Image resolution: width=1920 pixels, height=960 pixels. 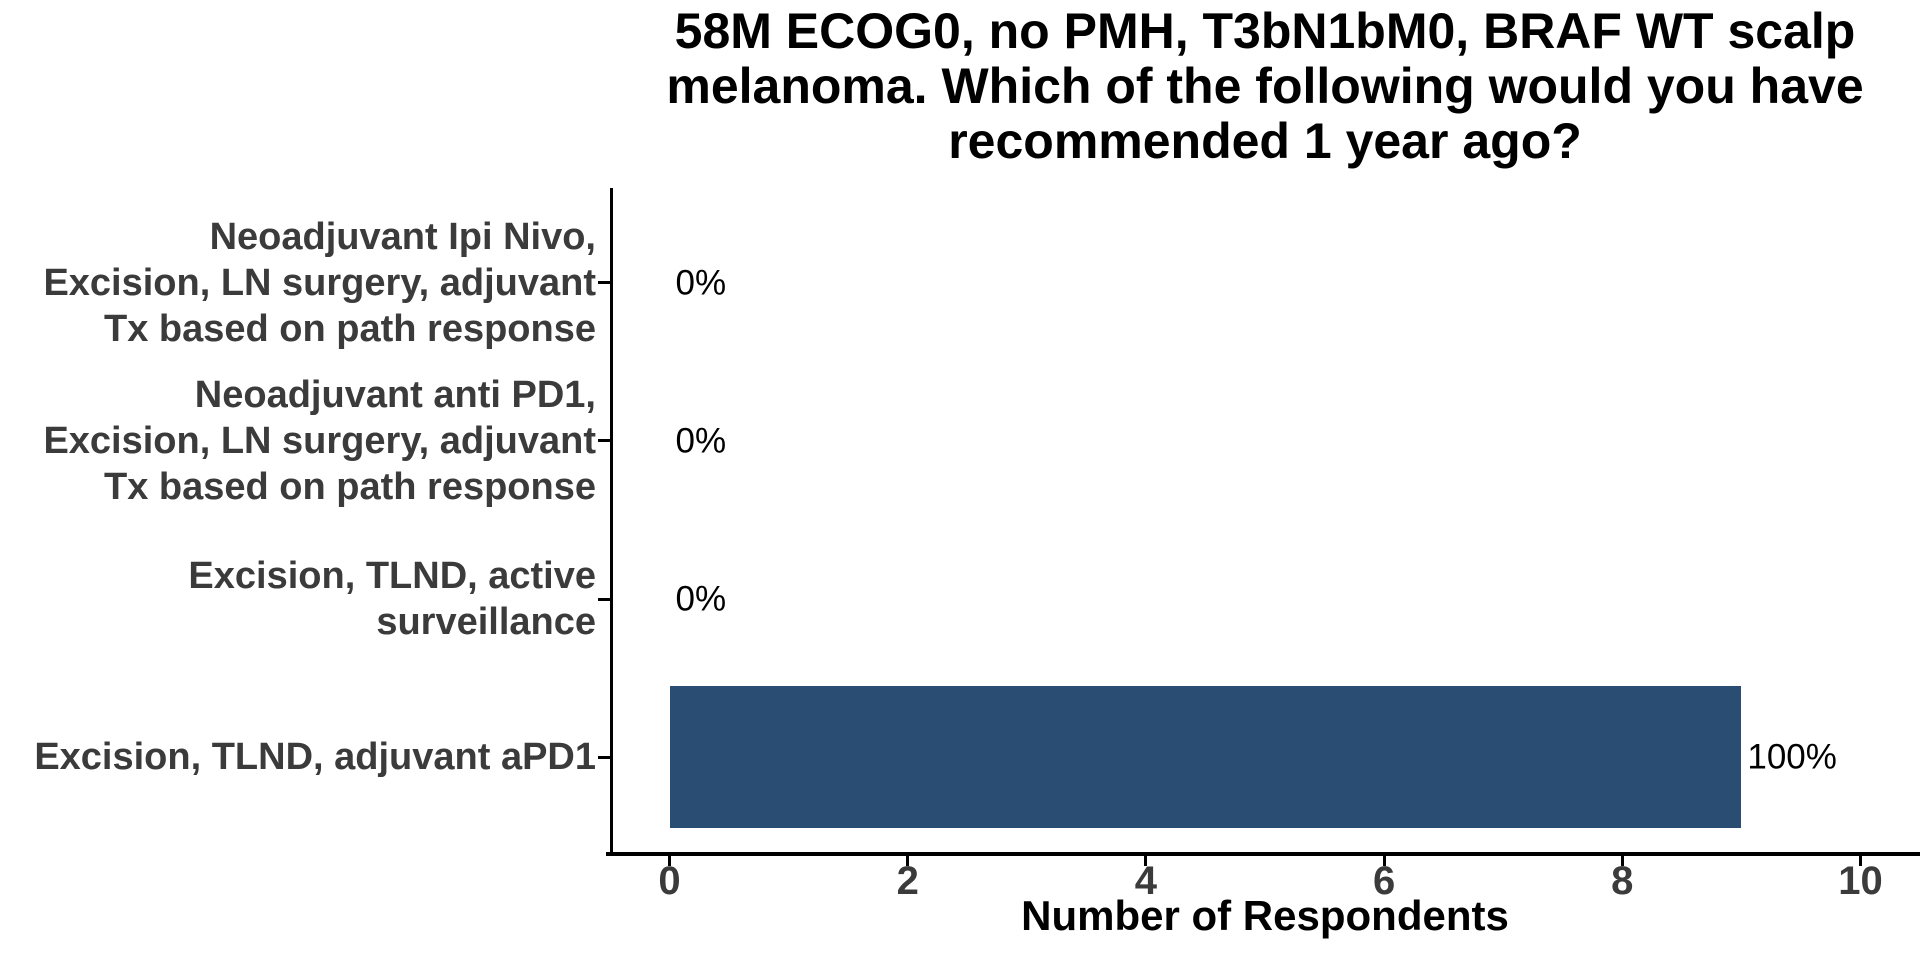 What do you see at coordinates (1860, 881) in the screenshot?
I see `x-axis-tick-label: 10` at bounding box center [1860, 881].